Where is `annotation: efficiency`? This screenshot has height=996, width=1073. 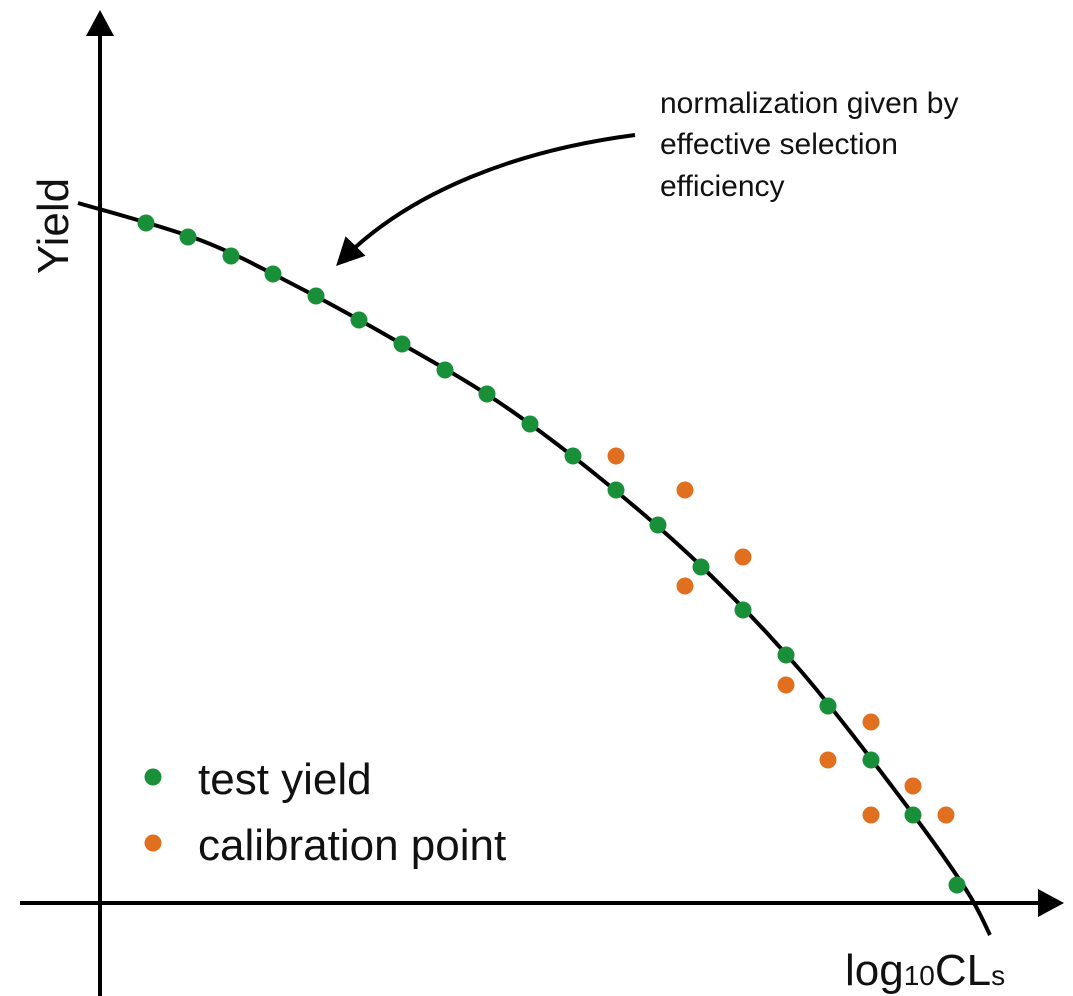
annotation: efficiency is located at coordinates (722, 186).